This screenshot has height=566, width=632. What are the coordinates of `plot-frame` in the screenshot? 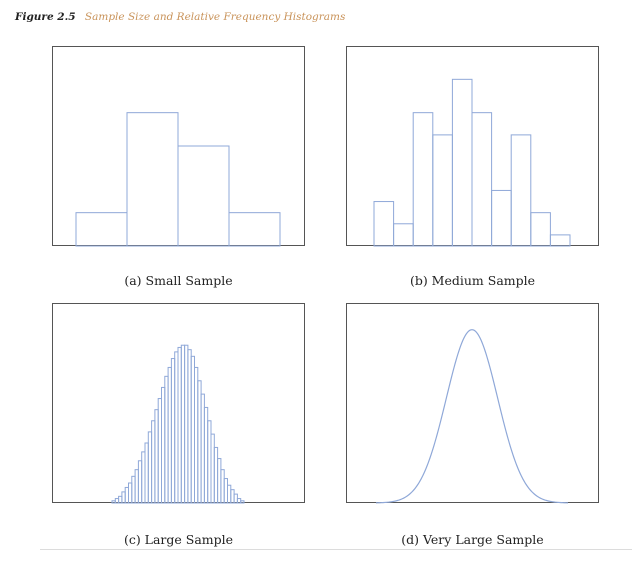 It's located at (472, 403).